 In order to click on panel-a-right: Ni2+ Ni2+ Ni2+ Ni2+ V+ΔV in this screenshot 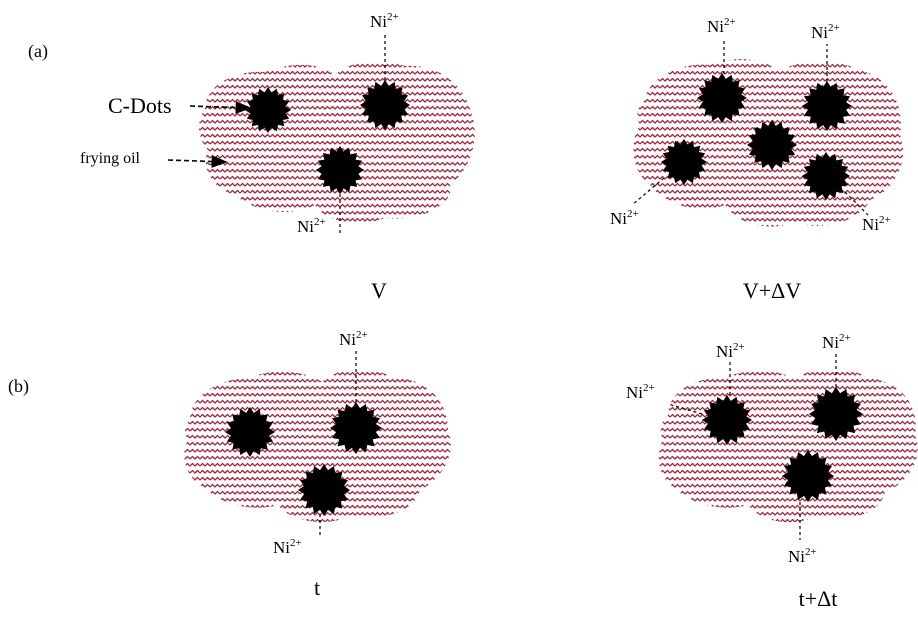, I will do `click(757, 159)`.